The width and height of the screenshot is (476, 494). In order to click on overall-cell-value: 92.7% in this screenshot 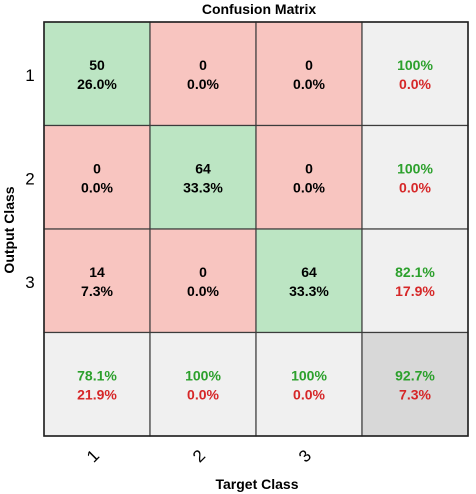, I will do `click(415, 375)`.